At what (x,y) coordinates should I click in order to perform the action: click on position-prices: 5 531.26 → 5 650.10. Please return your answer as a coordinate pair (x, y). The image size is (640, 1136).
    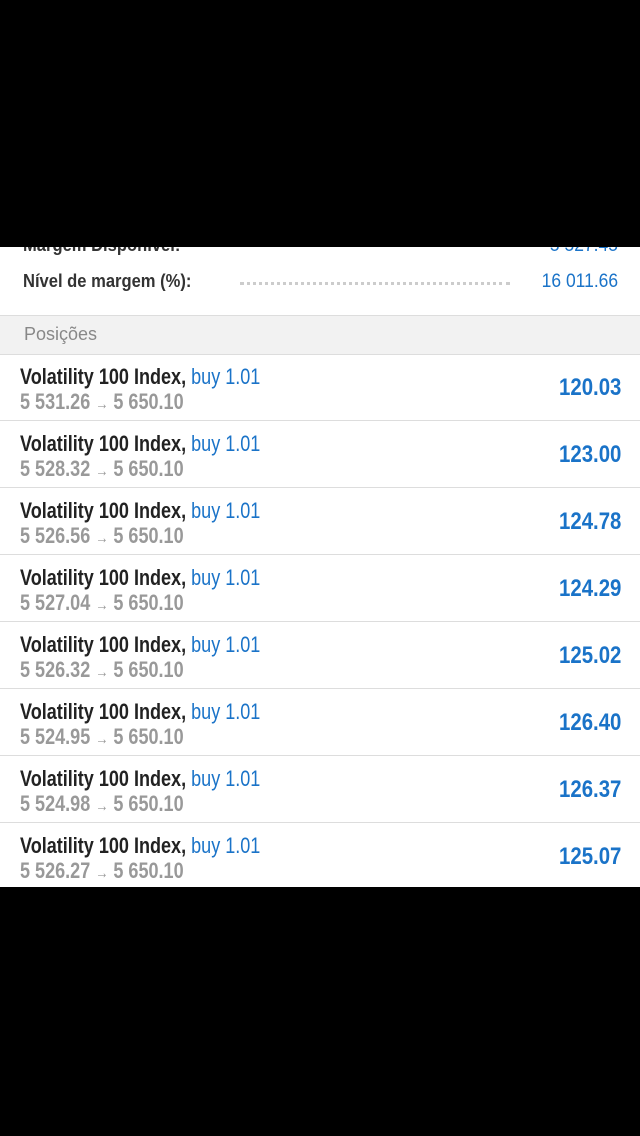
    Looking at the image, I should click on (102, 402).